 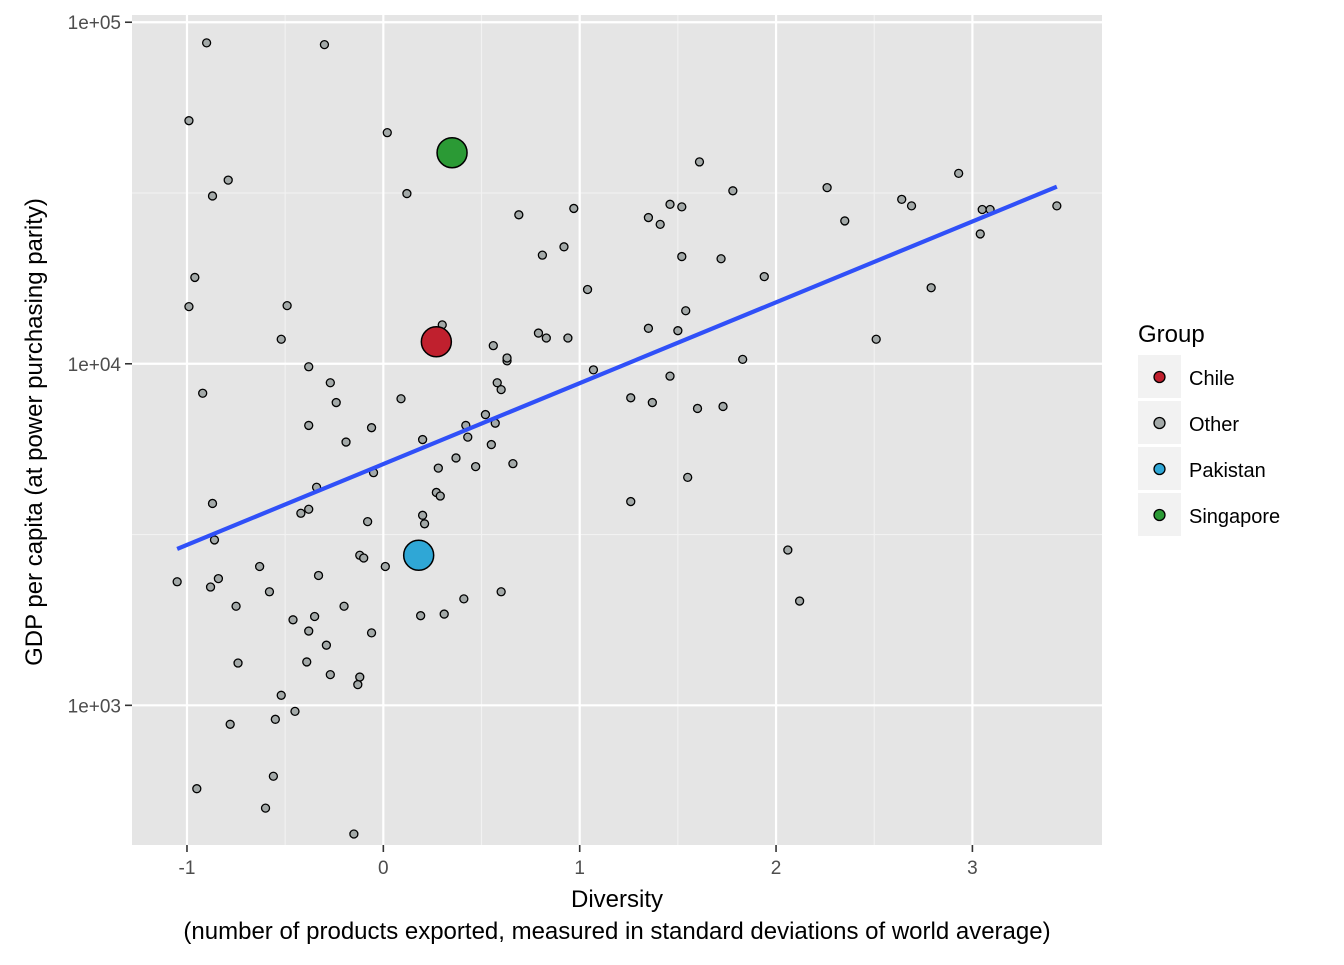 I want to click on legend-label: Other, so click(x=1214, y=425).